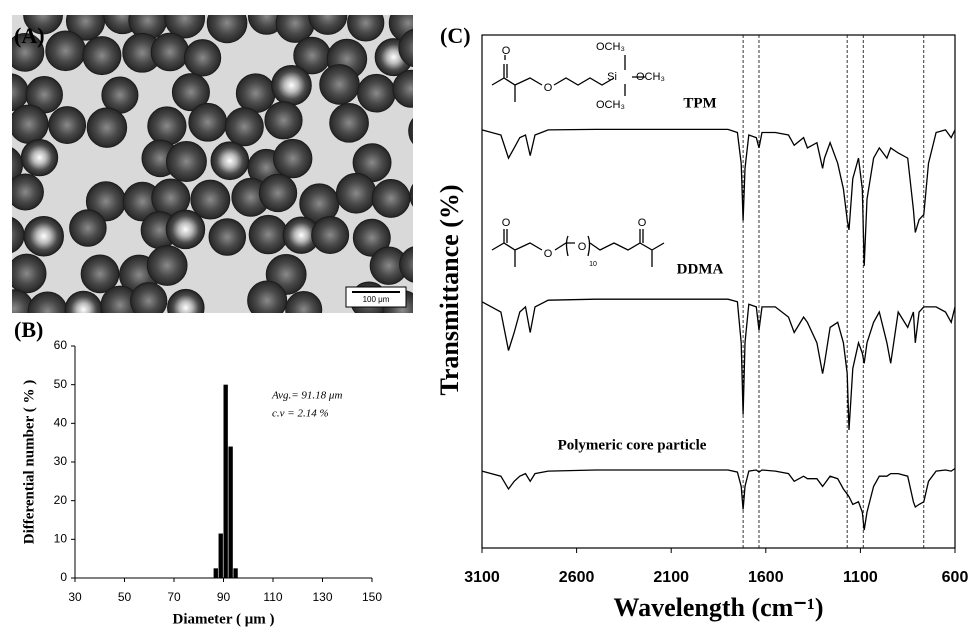 The width and height of the screenshot is (971, 630). I want to click on tpm-structure, so click(553, 83).